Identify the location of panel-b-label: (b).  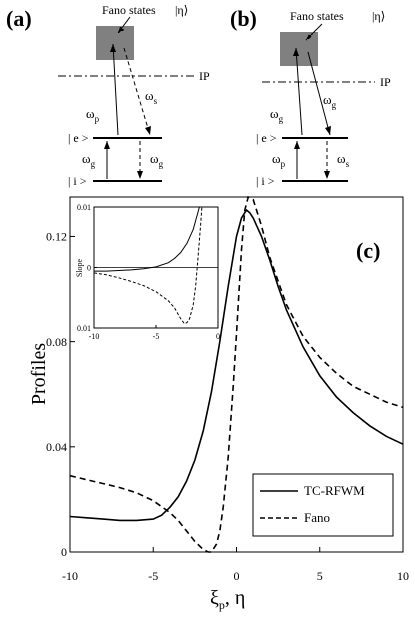
(243, 18).